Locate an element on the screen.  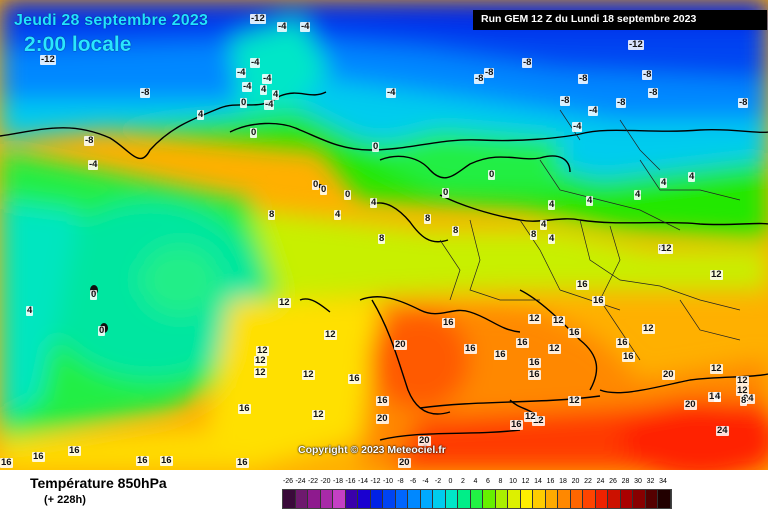
color-scale is located at coordinates (477, 499).